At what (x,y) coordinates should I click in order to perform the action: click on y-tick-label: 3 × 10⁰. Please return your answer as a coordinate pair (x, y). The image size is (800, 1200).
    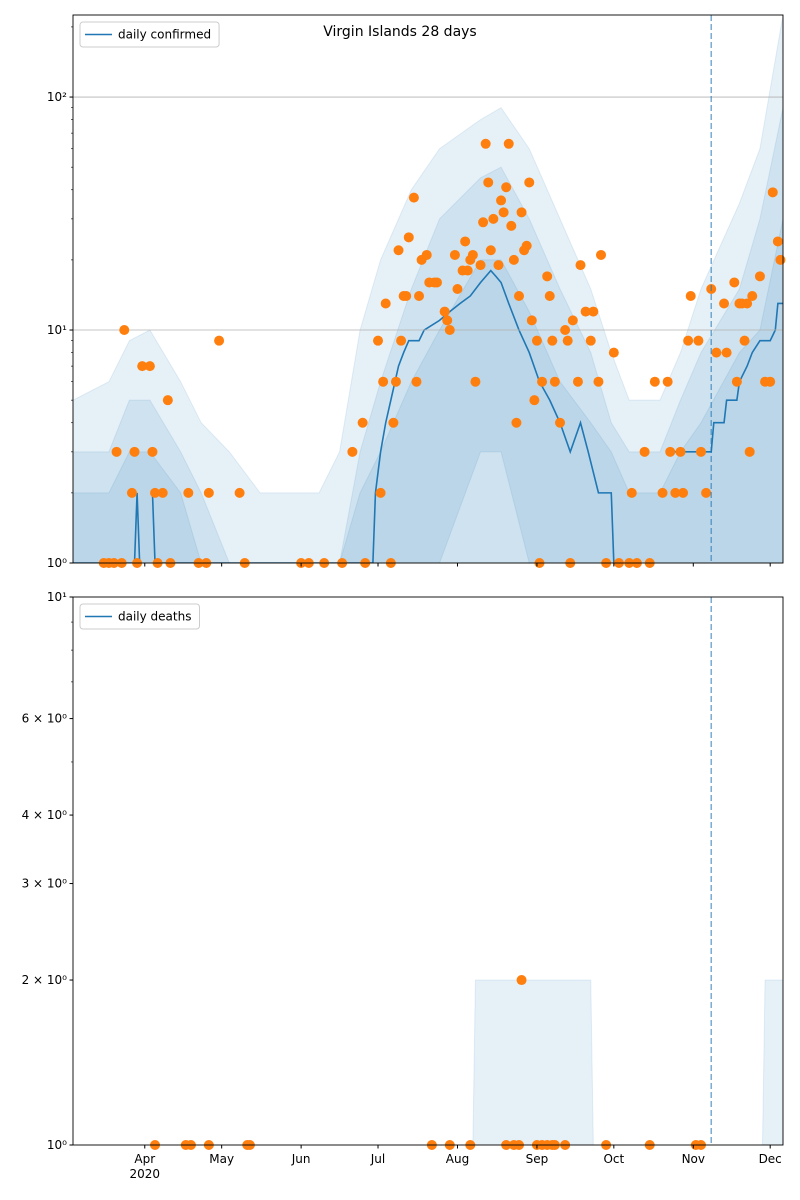
    Looking at the image, I should click on (45, 884).